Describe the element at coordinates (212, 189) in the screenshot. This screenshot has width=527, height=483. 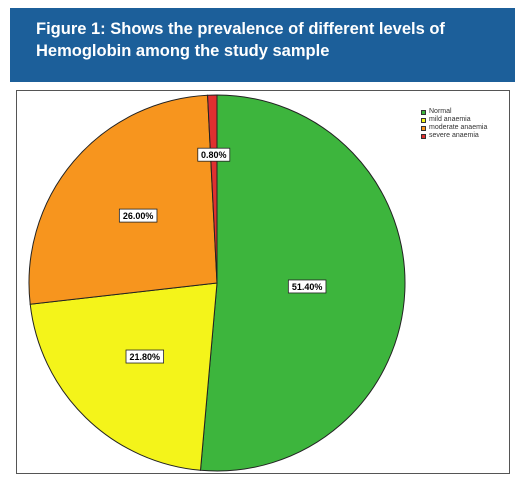
I see `pie-slice-severe-anaemia` at that location.